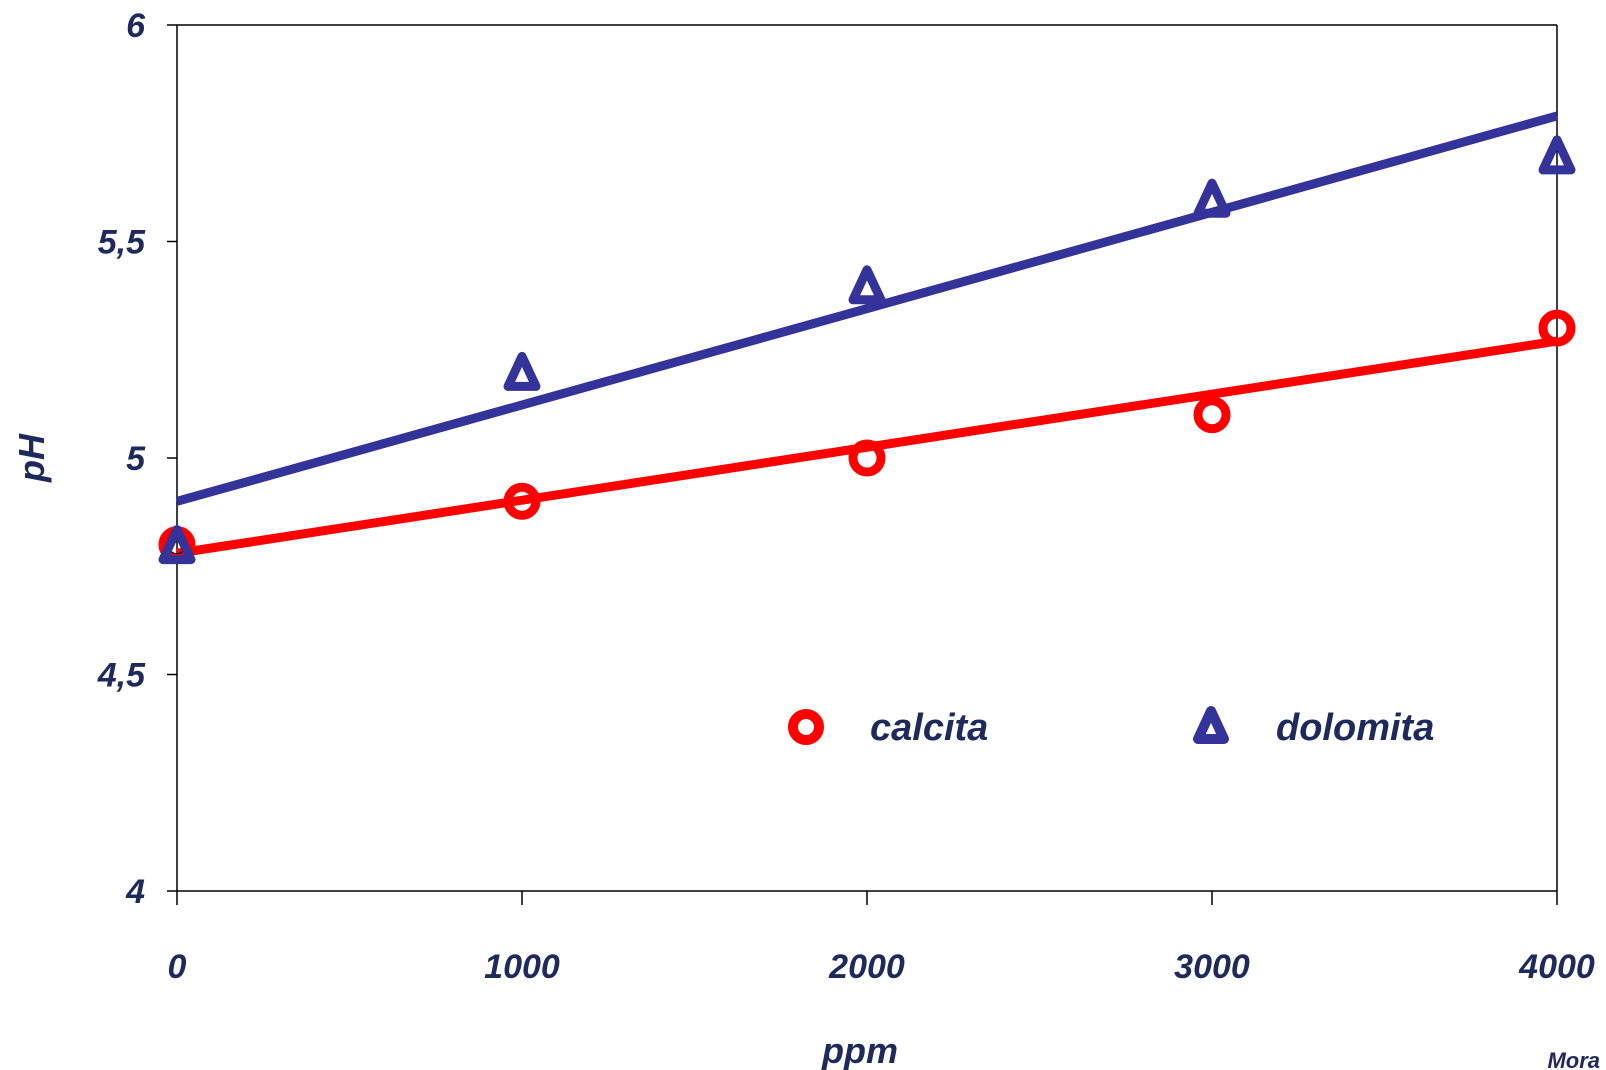 The height and width of the screenshot is (1070, 1606). I want to click on x-tick-label: 3000, so click(1212, 967).